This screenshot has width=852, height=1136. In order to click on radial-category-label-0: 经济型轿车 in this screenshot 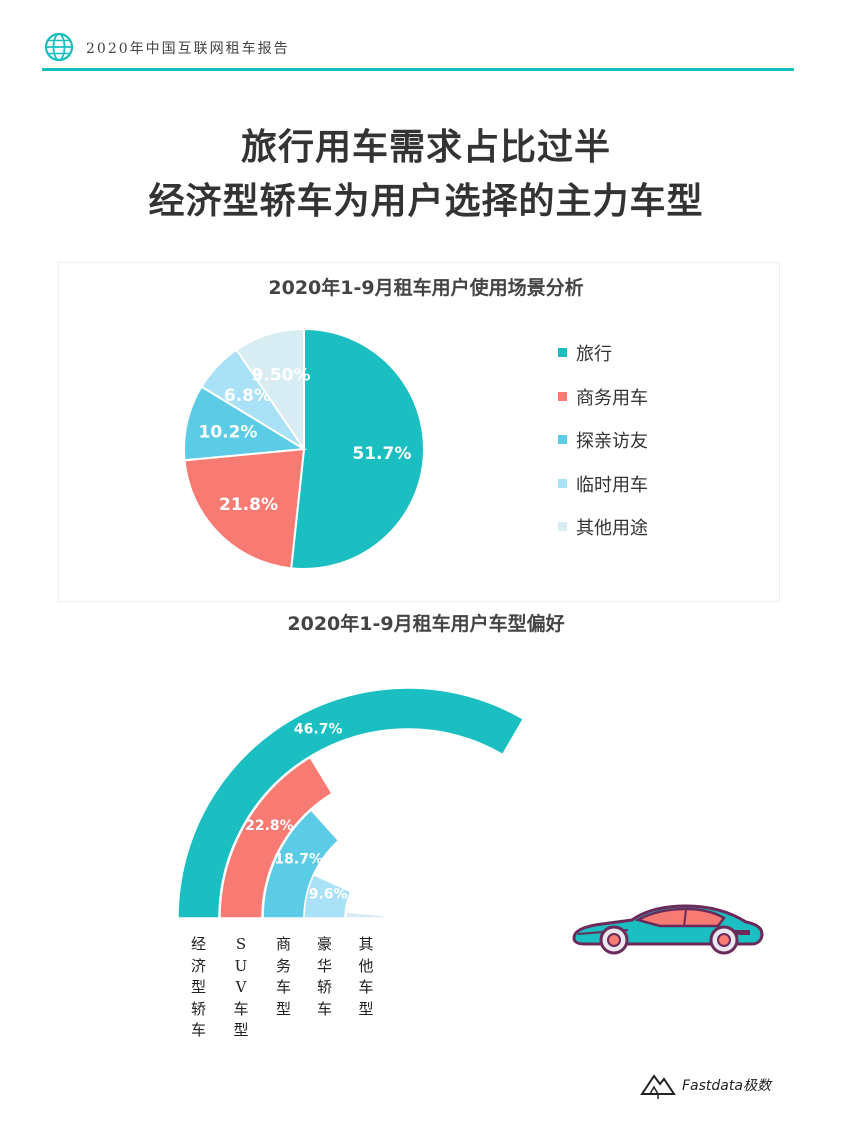, I will do `click(198, 987)`.